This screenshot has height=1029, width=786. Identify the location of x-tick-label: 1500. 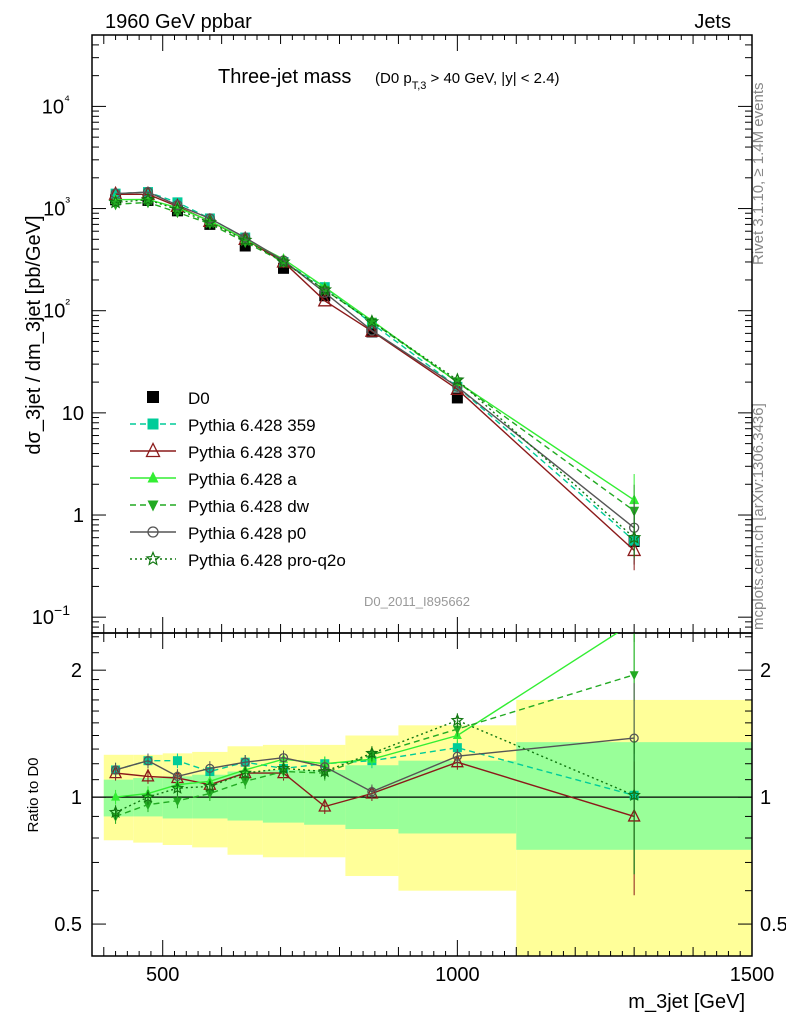
(752, 975).